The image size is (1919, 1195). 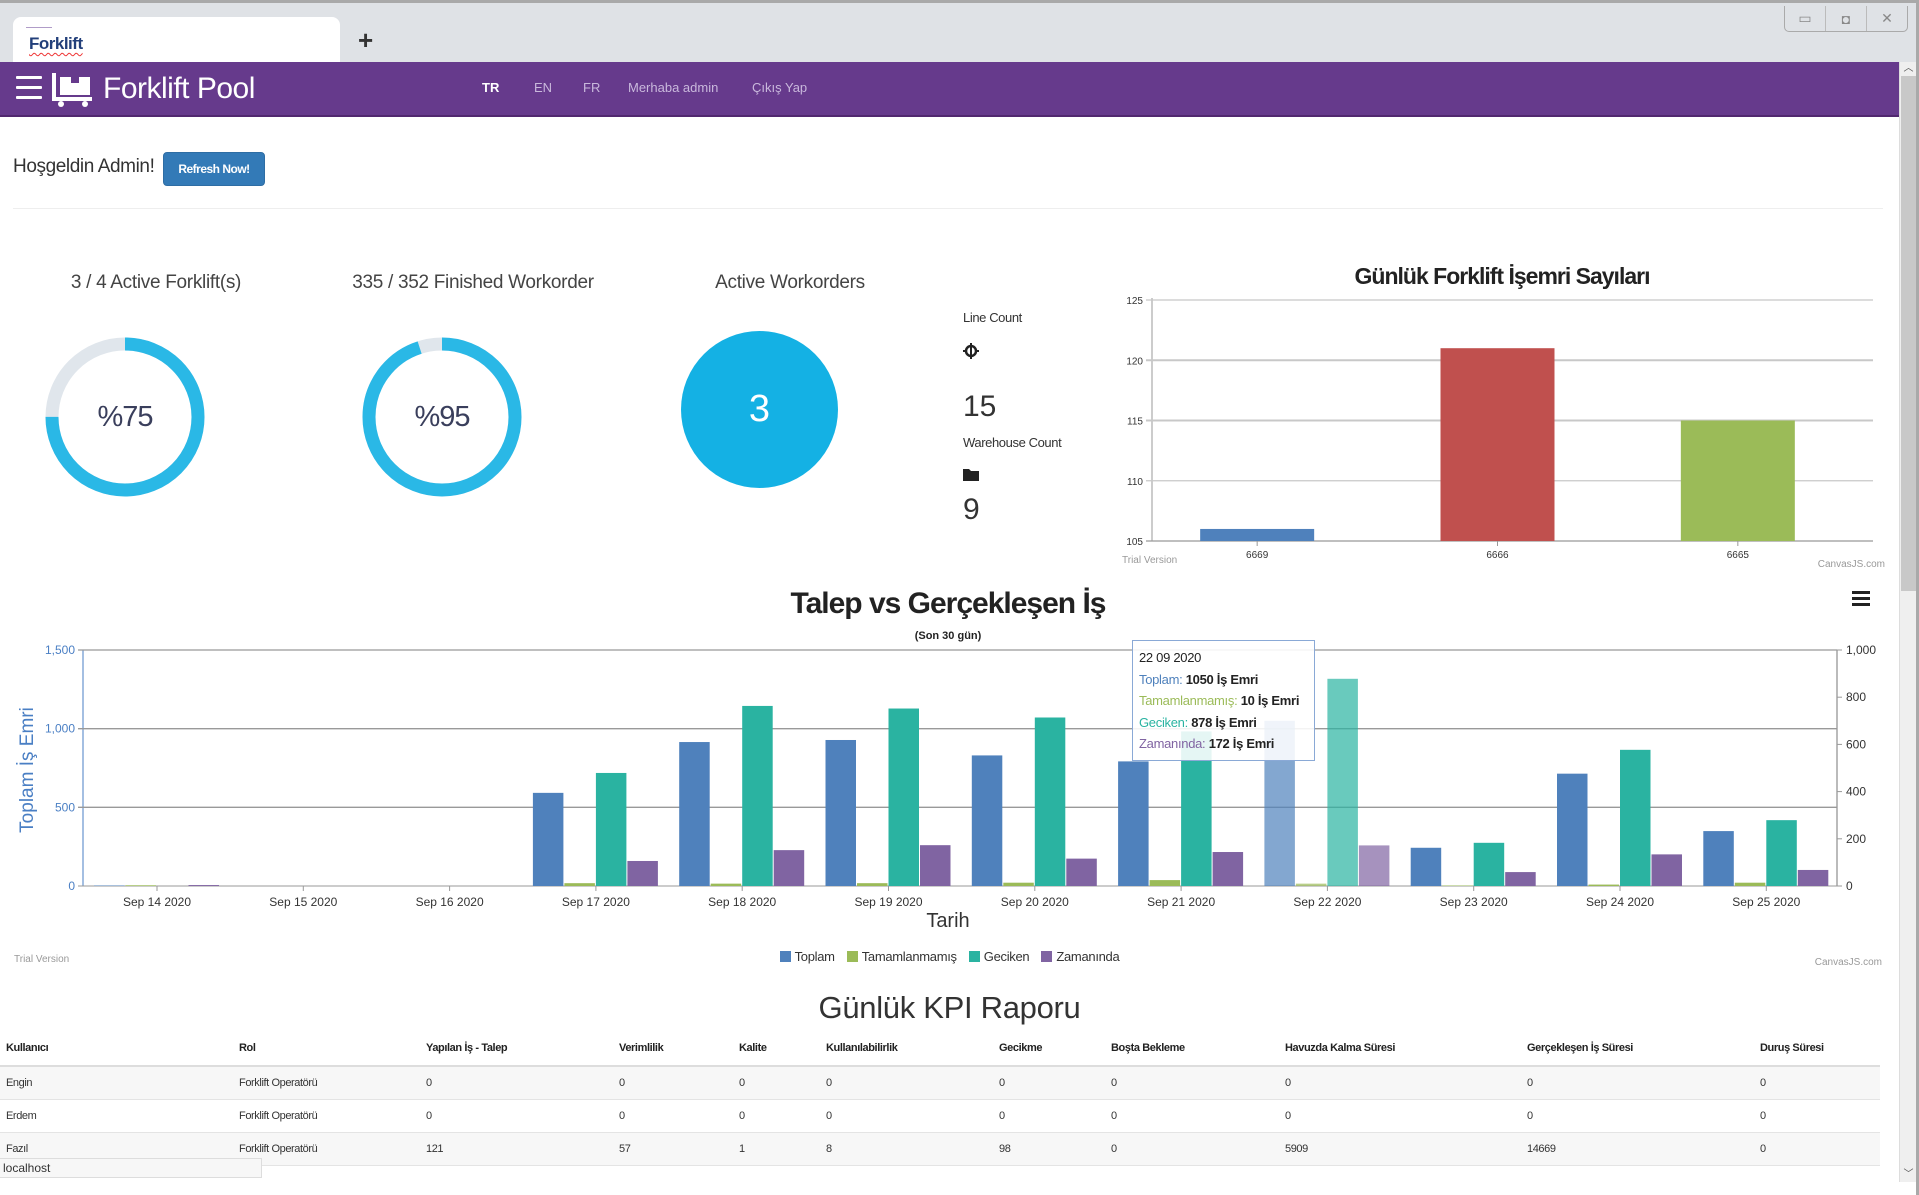 What do you see at coordinates (1572, 829) in the screenshot?
I see `bar-Toplam-Sep 24 2020` at bounding box center [1572, 829].